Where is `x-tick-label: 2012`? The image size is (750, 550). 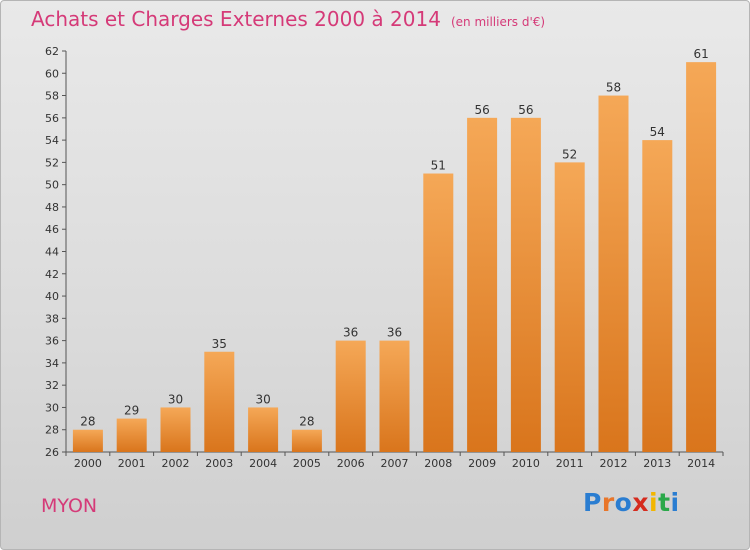
x-tick-label: 2012 is located at coordinates (614, 463).